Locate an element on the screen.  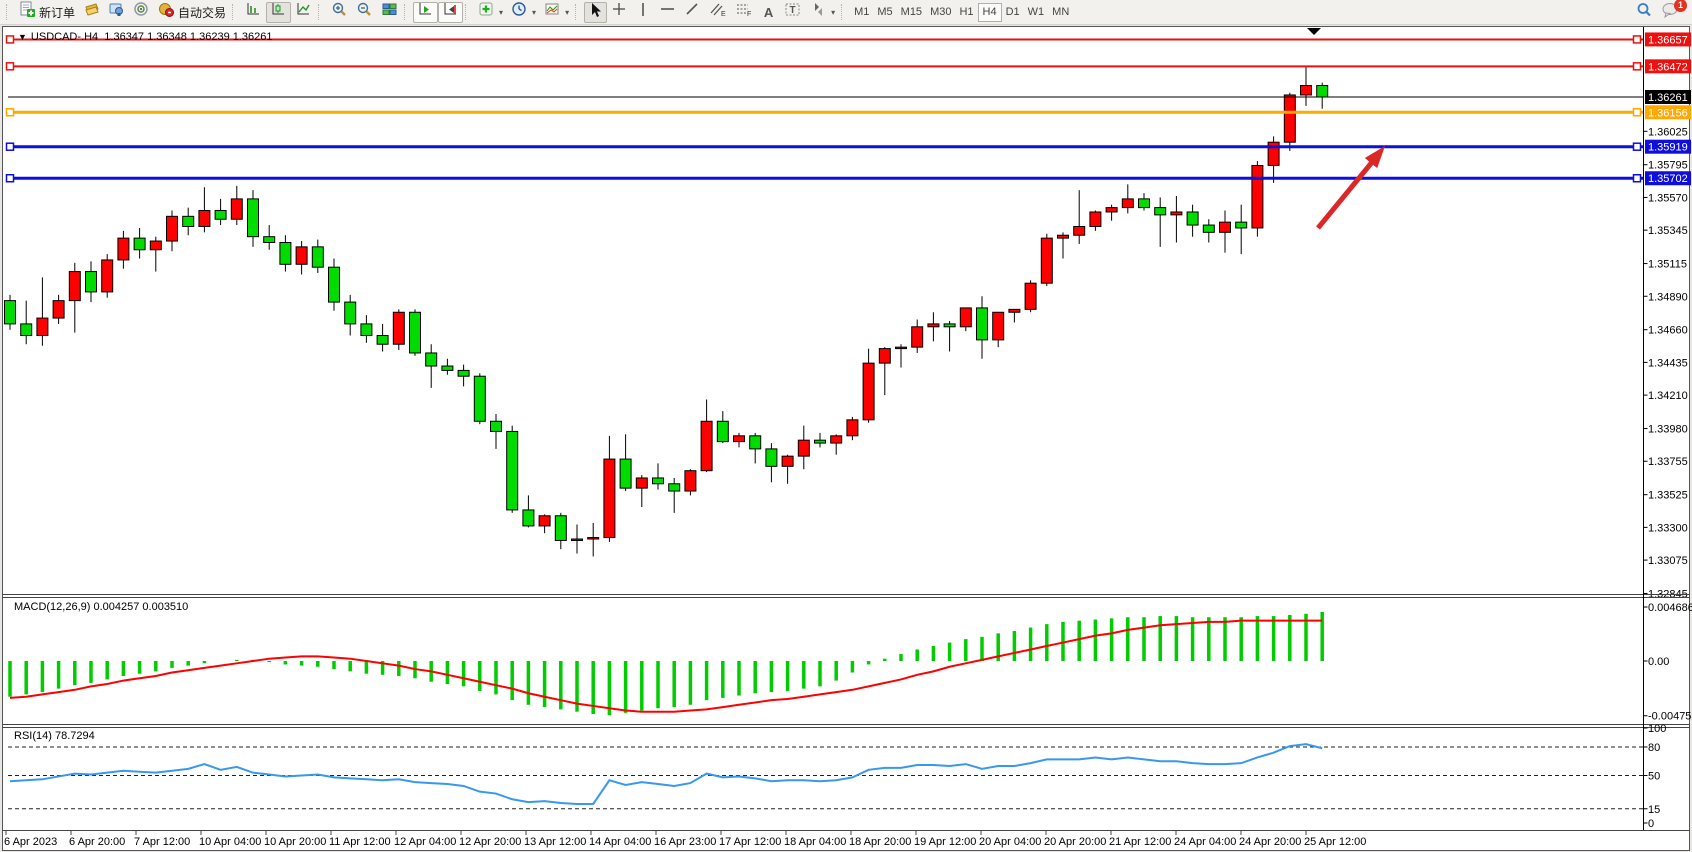
cursor-button is located at coordinates (596, 12).